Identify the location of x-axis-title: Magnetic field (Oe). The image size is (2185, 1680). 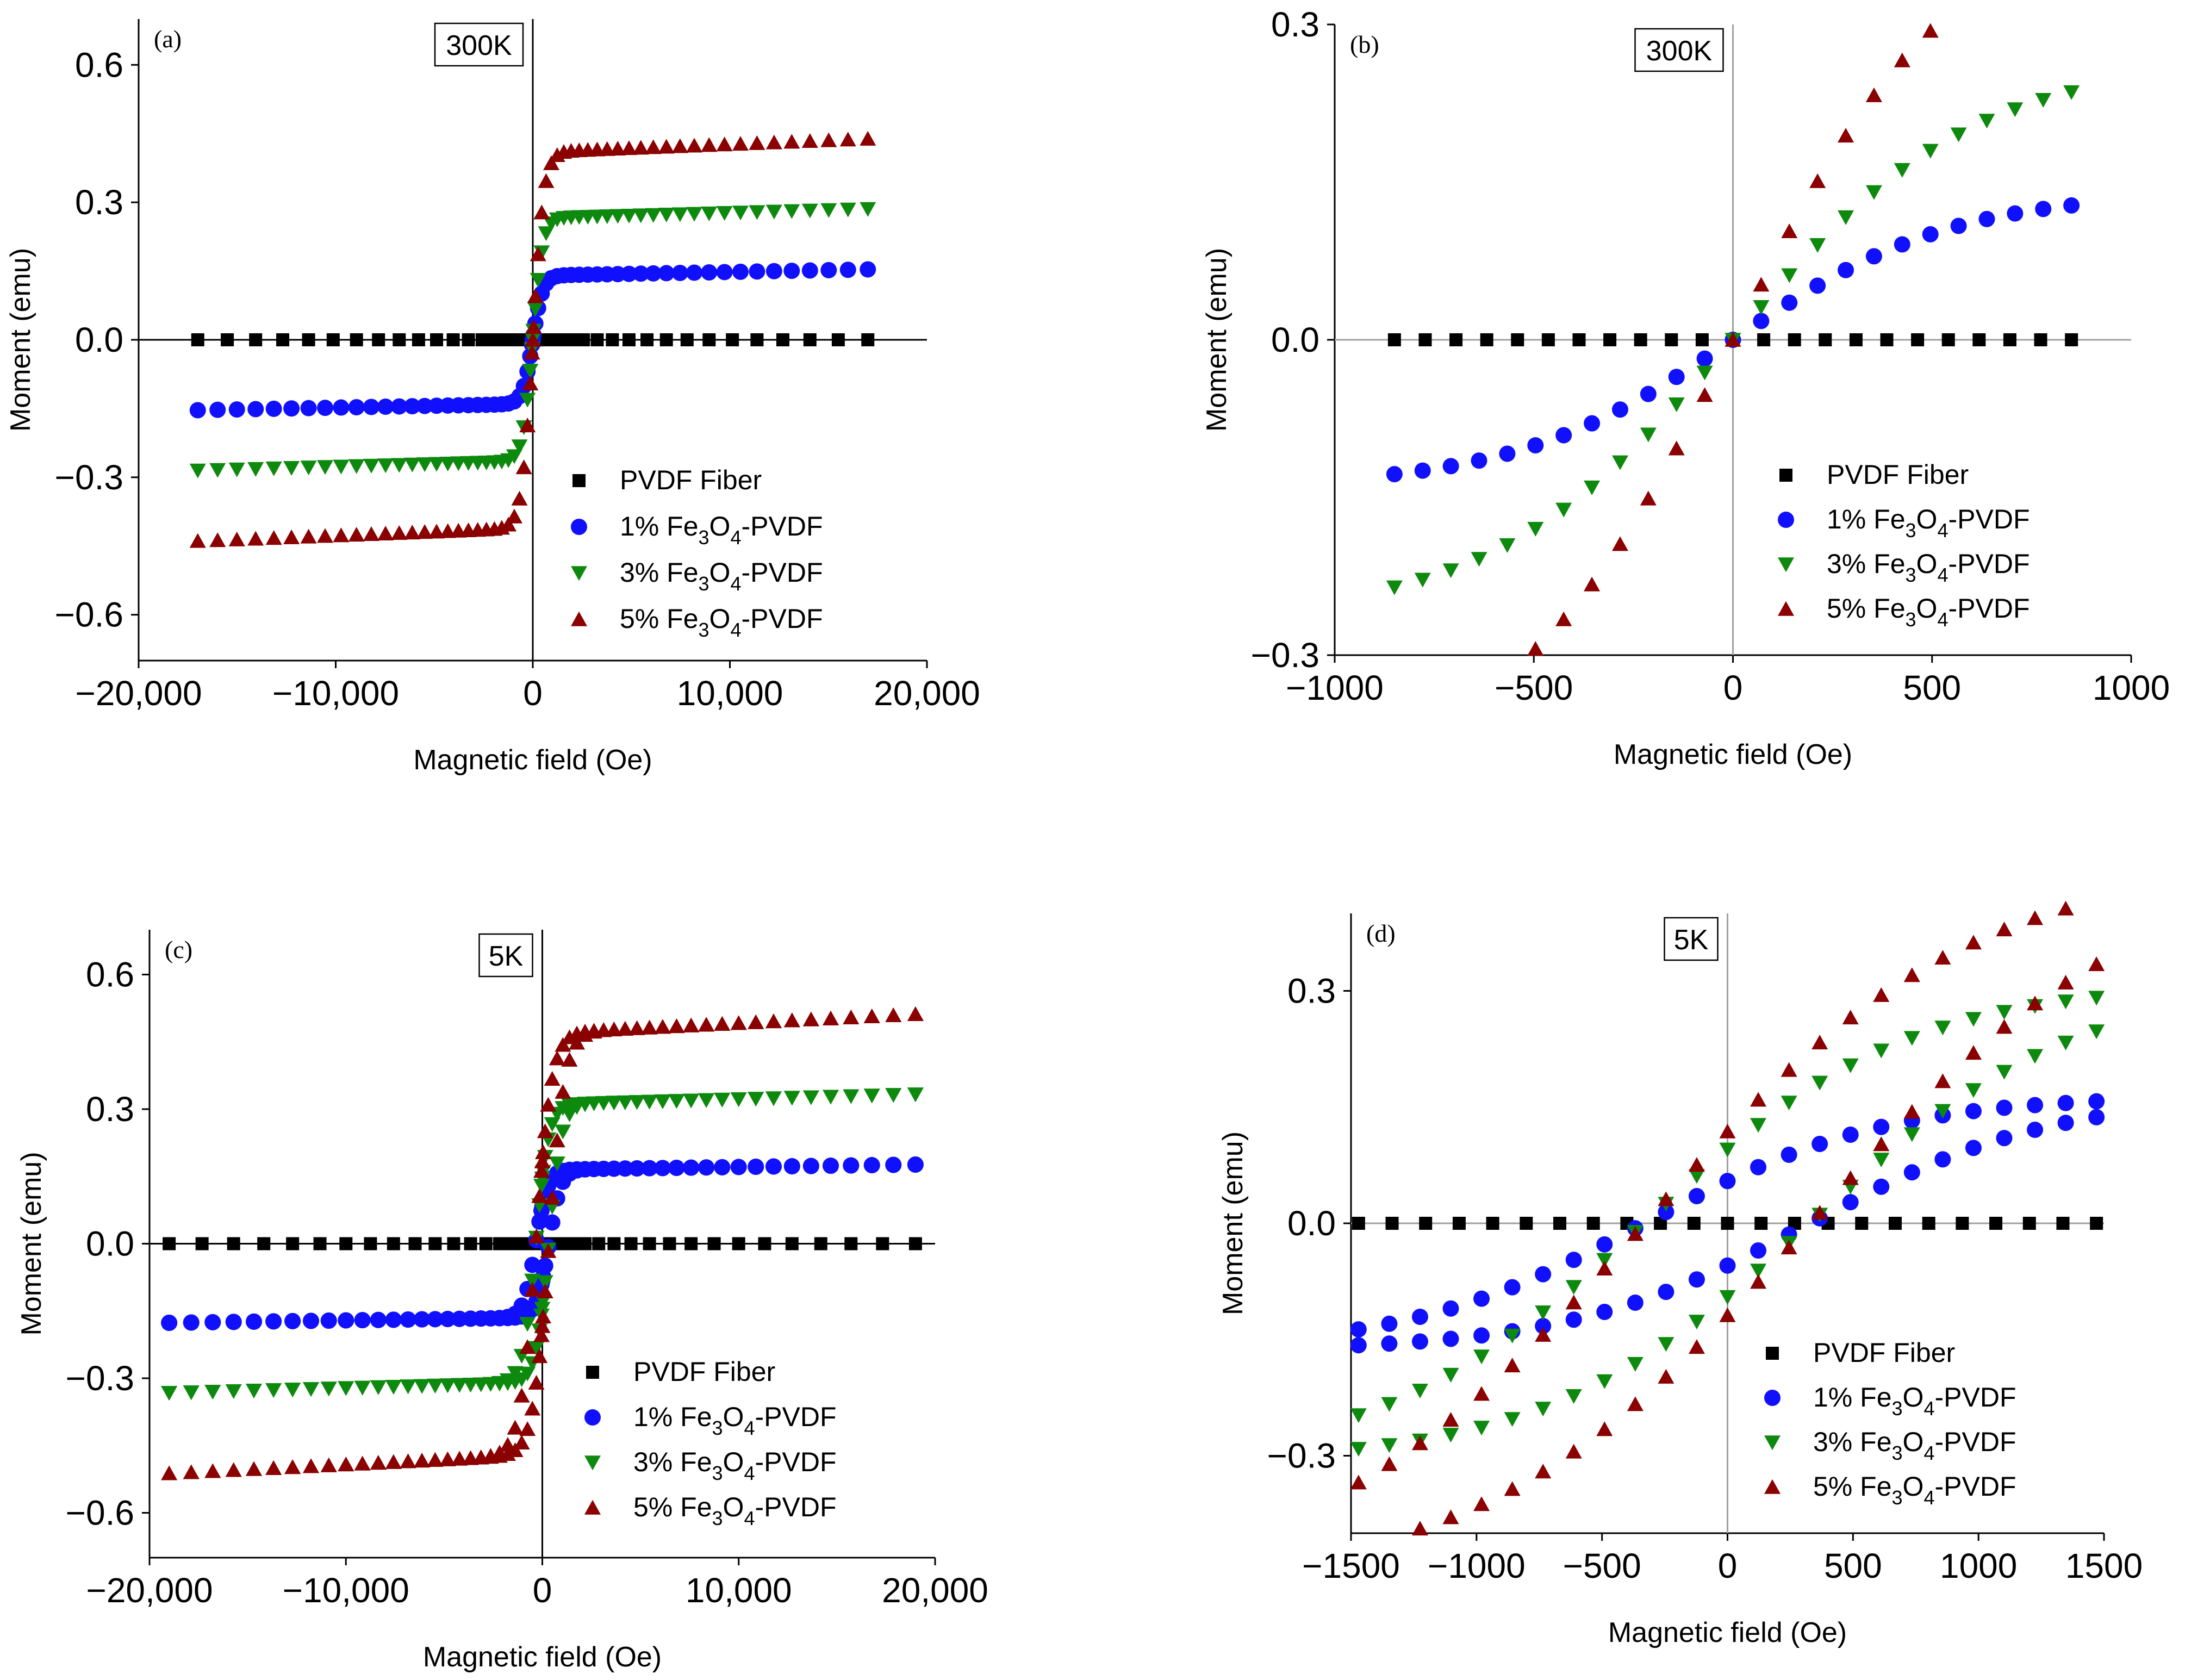
(542, 1657).